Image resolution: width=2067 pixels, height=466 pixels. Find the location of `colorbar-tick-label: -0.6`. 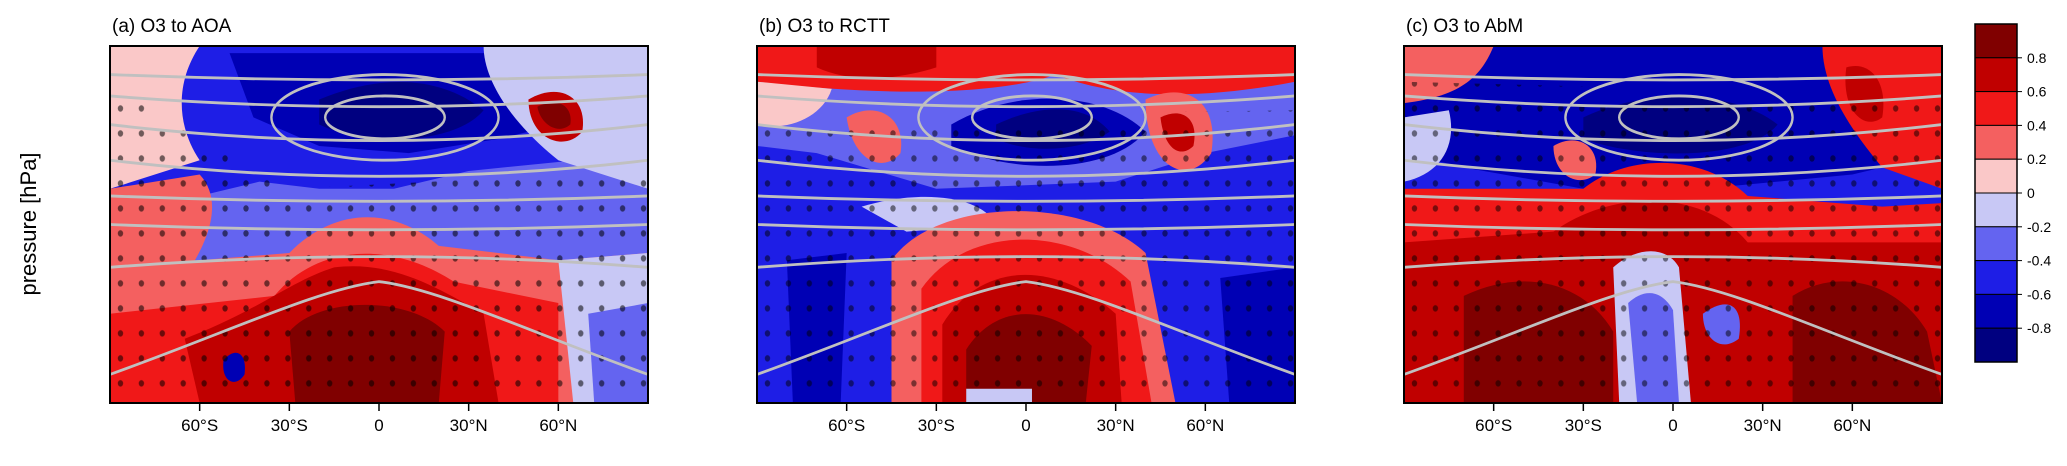

colorbar-tick-label: -0.6 is located at coordinates (2039, 294).